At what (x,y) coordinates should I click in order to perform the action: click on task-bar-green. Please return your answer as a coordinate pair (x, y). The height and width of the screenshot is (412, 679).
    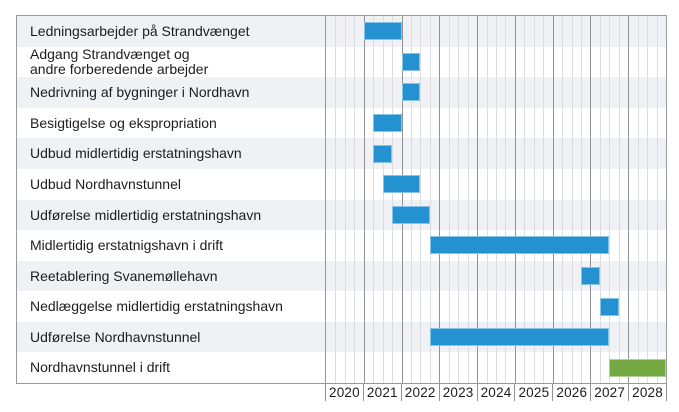
    Looking at the image, I should click on (637, 367).